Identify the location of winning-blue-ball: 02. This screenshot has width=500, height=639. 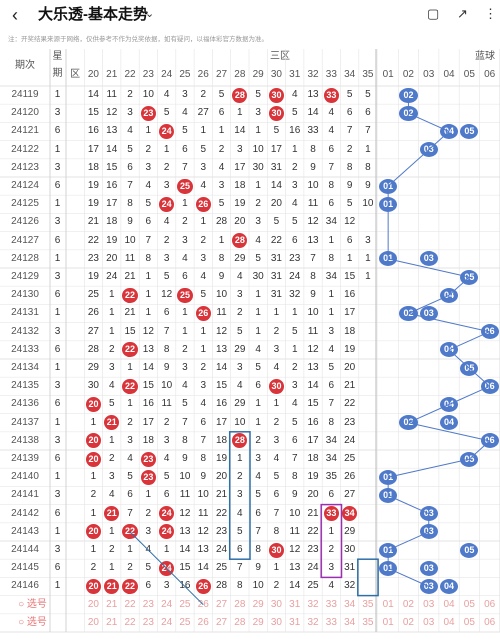
(408, 313).